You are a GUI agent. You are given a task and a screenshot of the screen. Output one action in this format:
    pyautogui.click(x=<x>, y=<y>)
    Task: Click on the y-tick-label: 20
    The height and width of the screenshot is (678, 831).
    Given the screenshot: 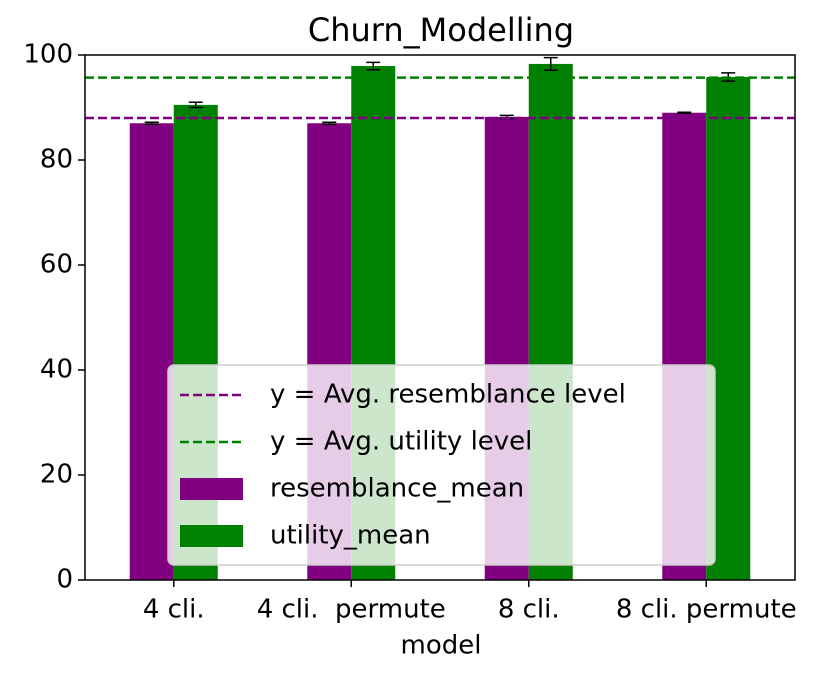 What is the action you would take?
    pyautogui.click(x=56, y=475)
    